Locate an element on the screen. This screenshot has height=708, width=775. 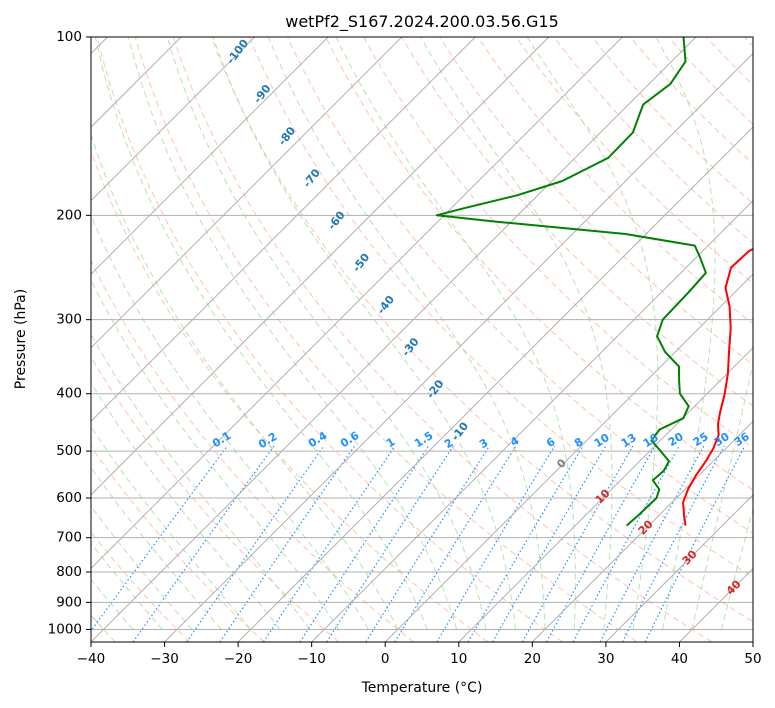
temperature-line is located at coordinates (717, 386).